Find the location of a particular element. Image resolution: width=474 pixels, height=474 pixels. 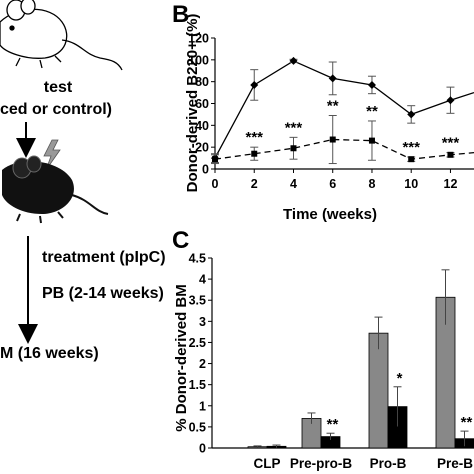

panel-b-ytick-label: 20 is located at coordinates (202, 148).